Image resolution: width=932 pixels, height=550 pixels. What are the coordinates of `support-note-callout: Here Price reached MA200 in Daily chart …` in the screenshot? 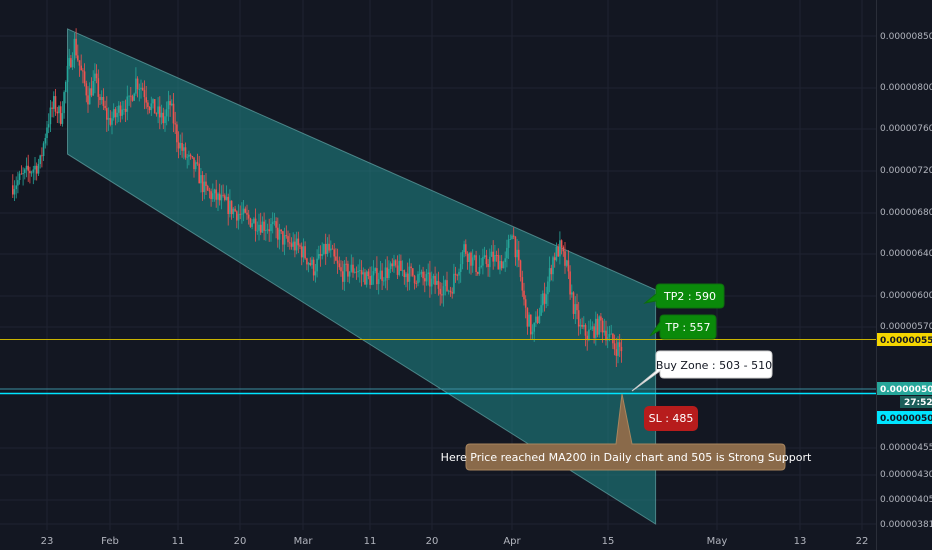 It's located at (626, 432).